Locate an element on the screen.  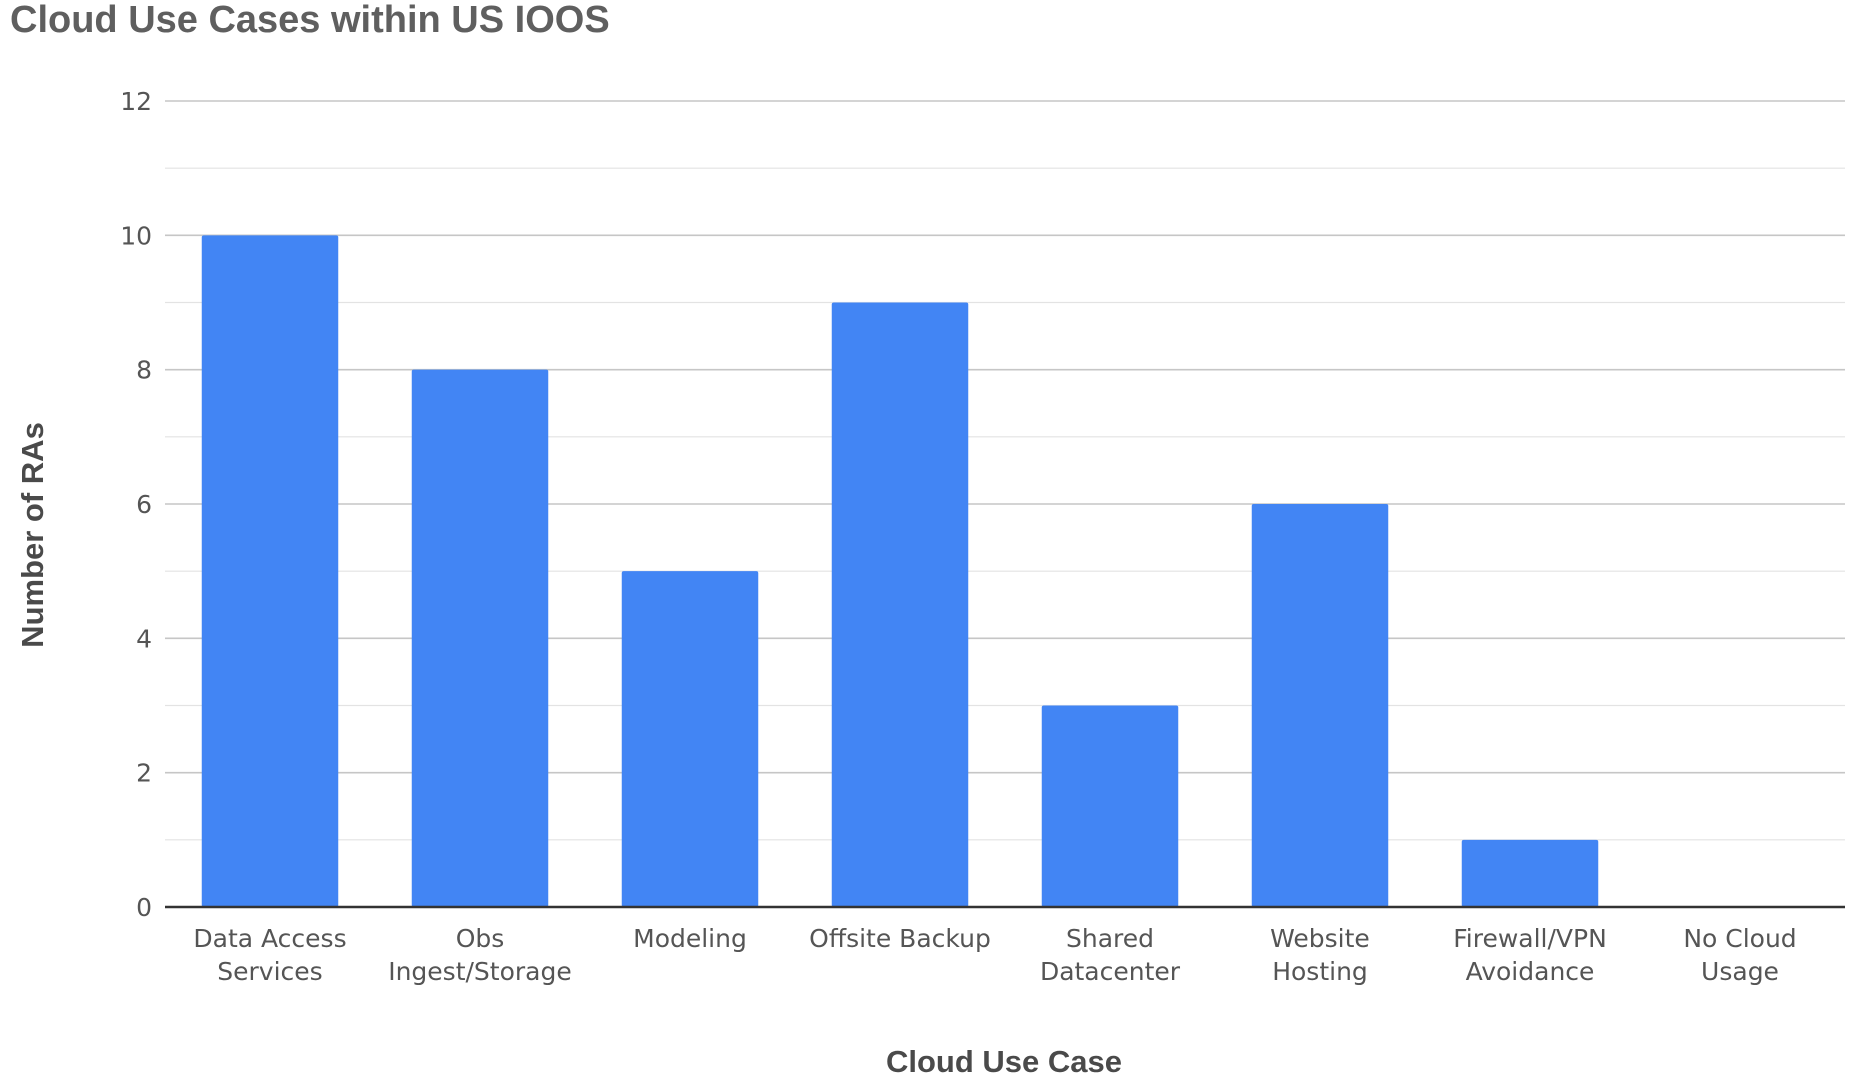
x-category-label: Offsite Backup is located at coordinates (900, 938).